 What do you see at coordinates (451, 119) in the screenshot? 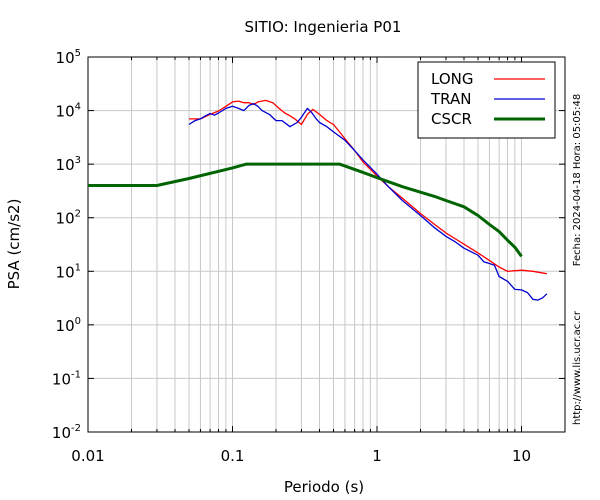
I see `legend-label-cscr: CSCR` at bounding box center [451, 119].